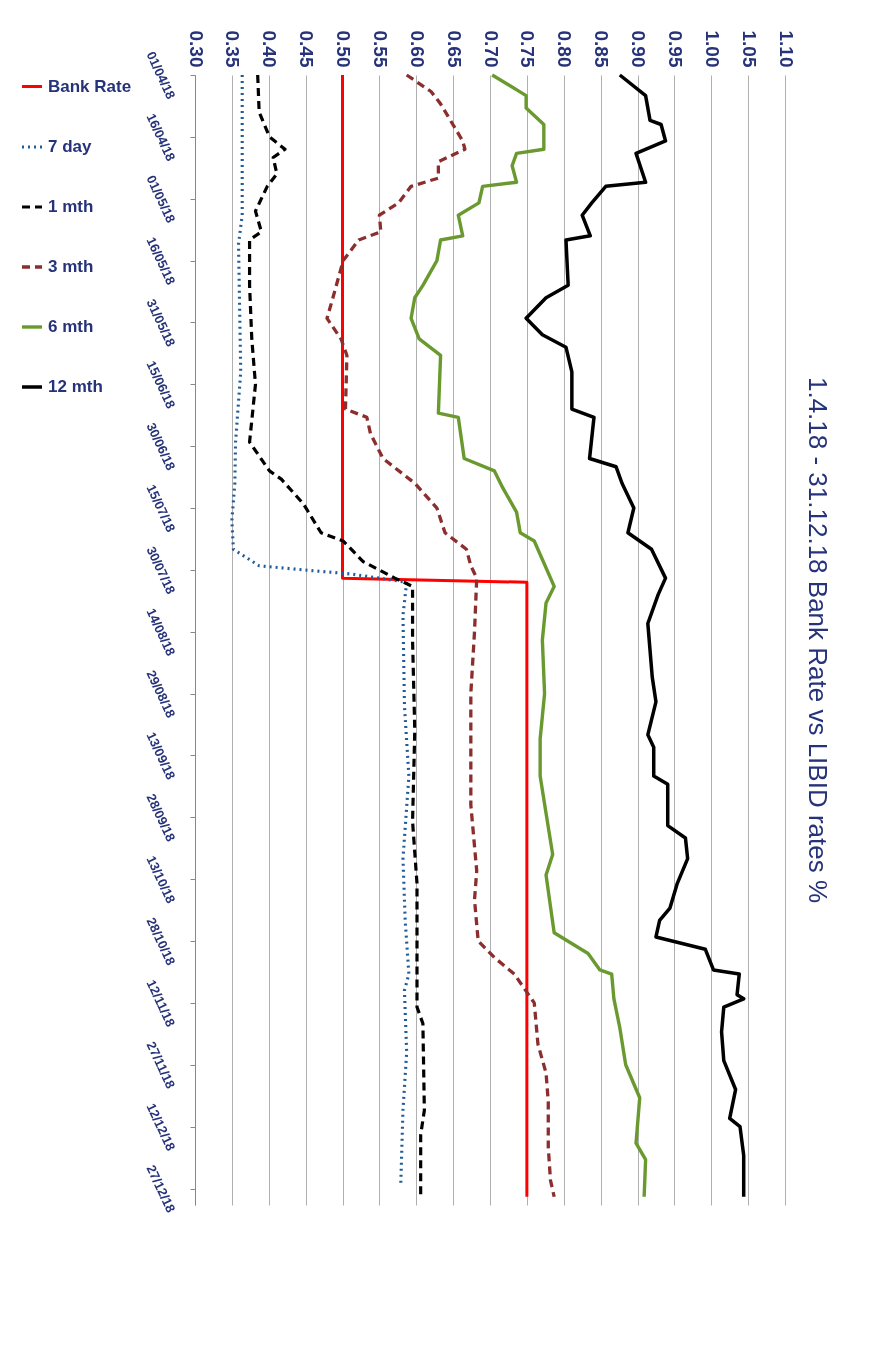 This screenshot has width=886, height=1361. What do you see at coordinates (454, 49) in the screenshot?
I see `x-tick-label: 0.65` at bounding box center [454, 49].